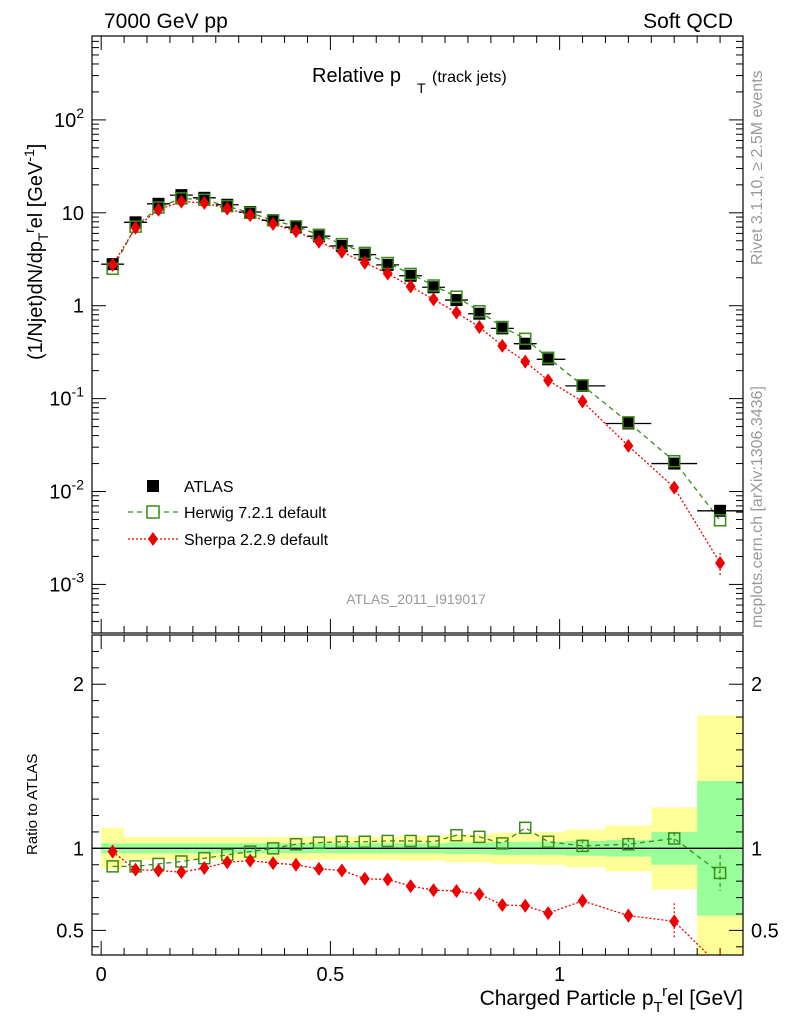 The width and height of the screenshot is (786, 1024). Describe the element at coordinates (66, 397) in the screenshot. I see `y-tick-label-main: 10⁻¹` at that location.